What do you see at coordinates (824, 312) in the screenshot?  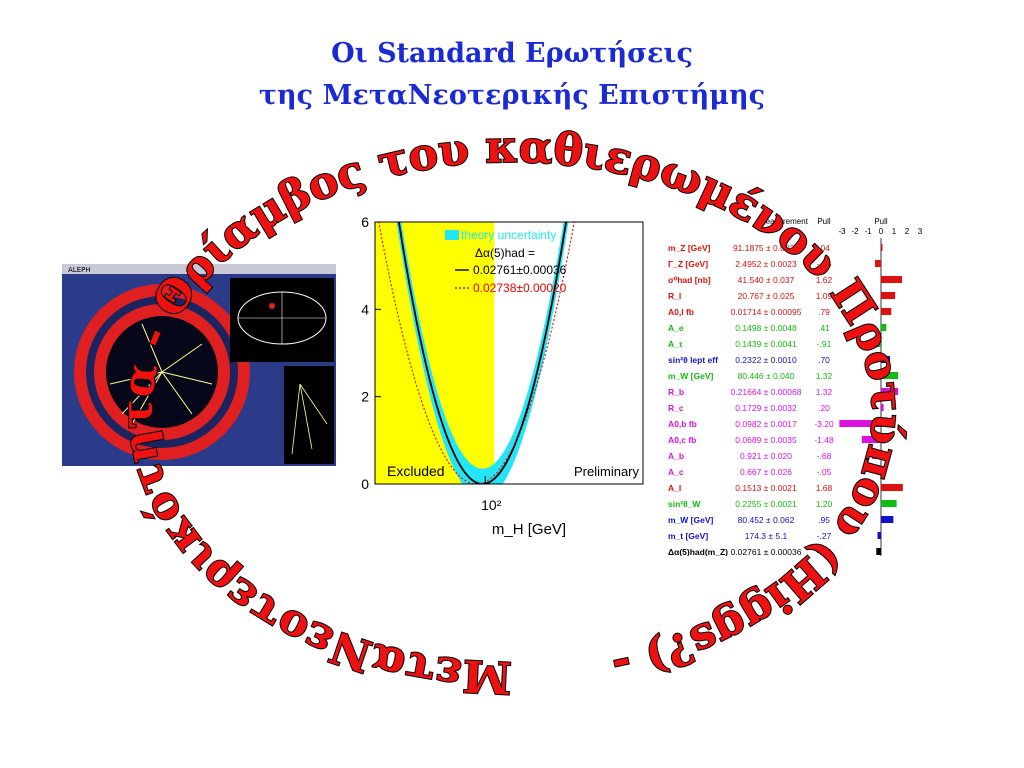 I see `row-pull: .79` at bounding box center [824, 312].